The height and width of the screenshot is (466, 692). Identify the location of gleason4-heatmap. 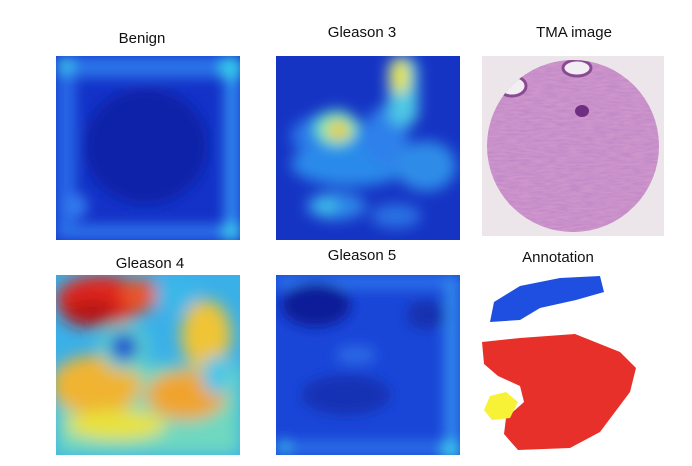
(148, 365).